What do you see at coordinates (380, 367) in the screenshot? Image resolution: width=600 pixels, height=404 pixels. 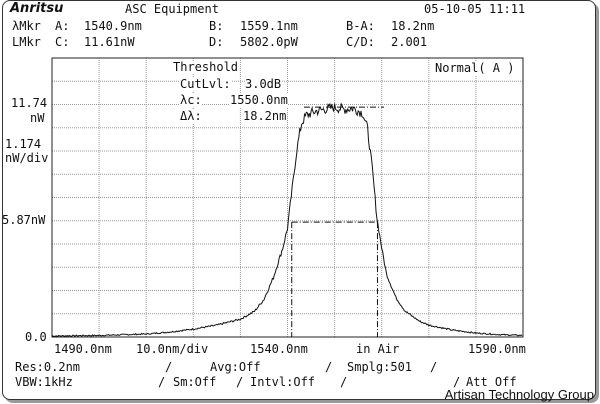 I see `sampling: Smplg:501` at bounding box center [380, 367].